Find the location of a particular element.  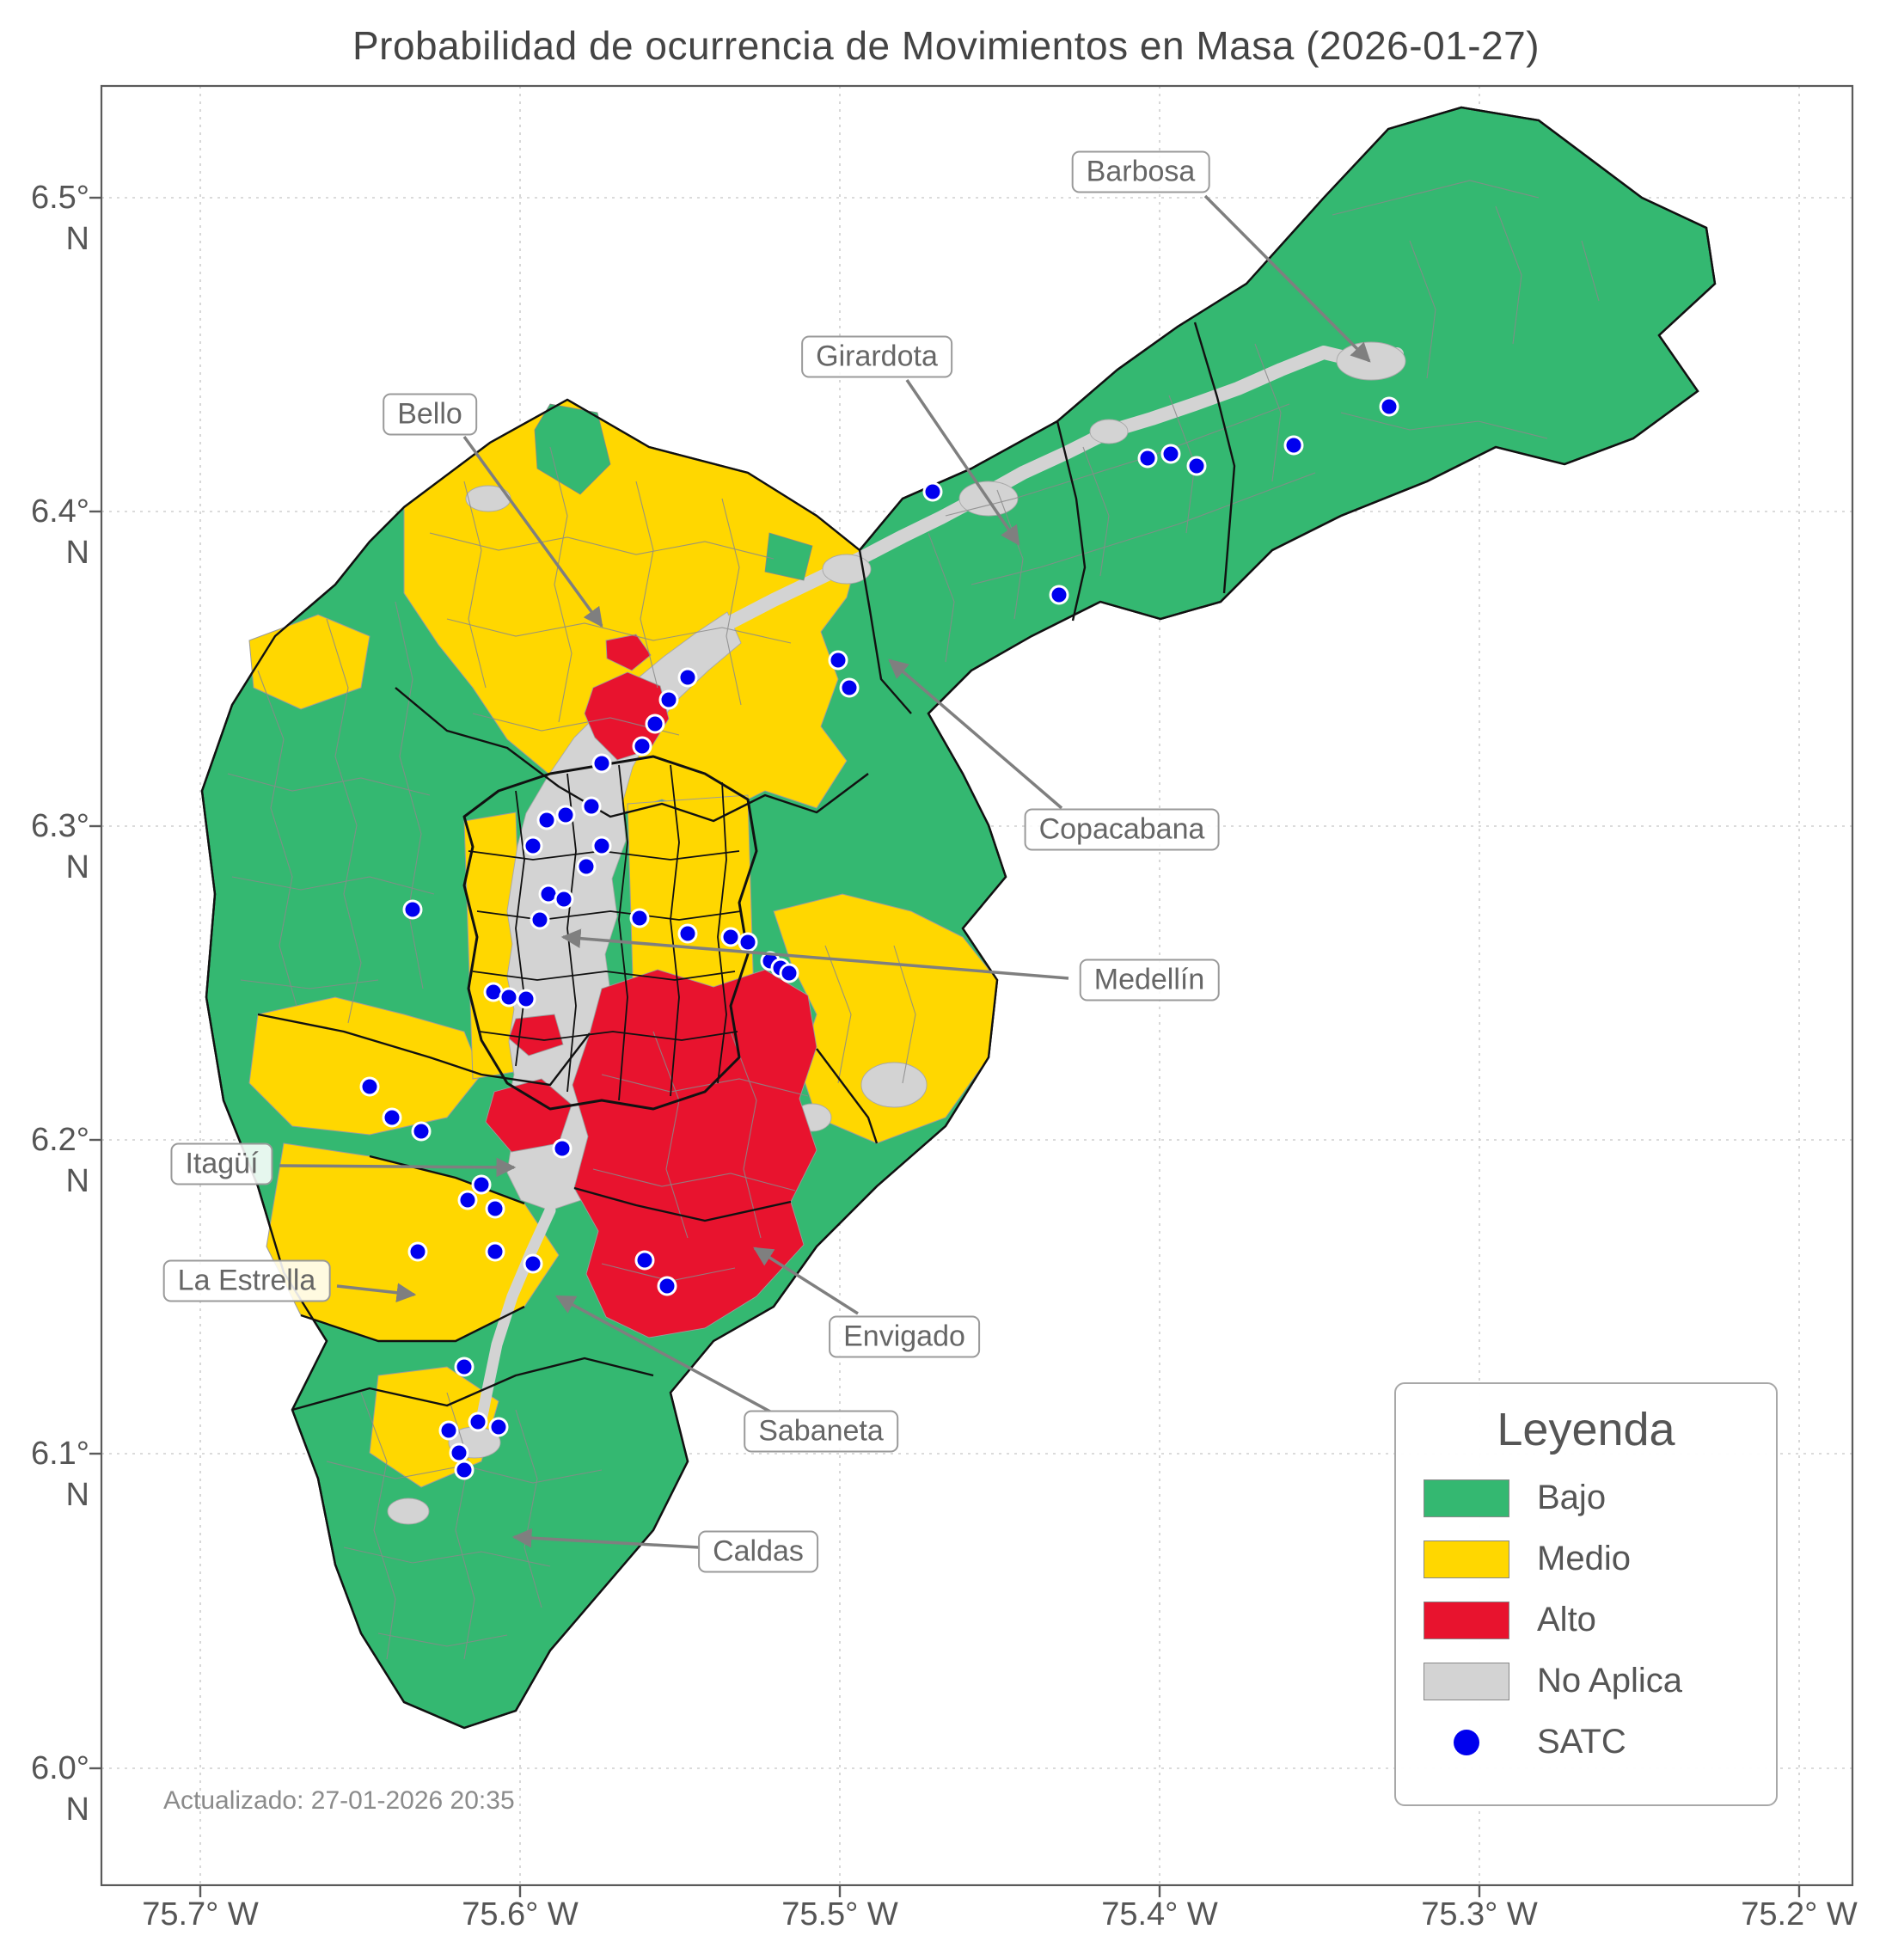

legend-item: No Aplica is located at coordinates (1586, 1681).